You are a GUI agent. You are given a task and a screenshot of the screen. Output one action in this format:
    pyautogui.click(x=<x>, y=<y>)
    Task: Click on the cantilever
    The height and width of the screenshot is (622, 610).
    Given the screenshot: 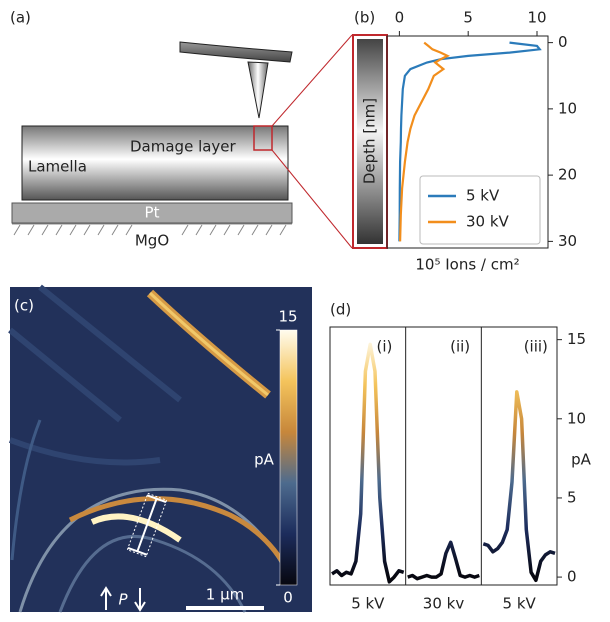 What is the action you would take?
    pyautogui.click(x=236, y=52)
    